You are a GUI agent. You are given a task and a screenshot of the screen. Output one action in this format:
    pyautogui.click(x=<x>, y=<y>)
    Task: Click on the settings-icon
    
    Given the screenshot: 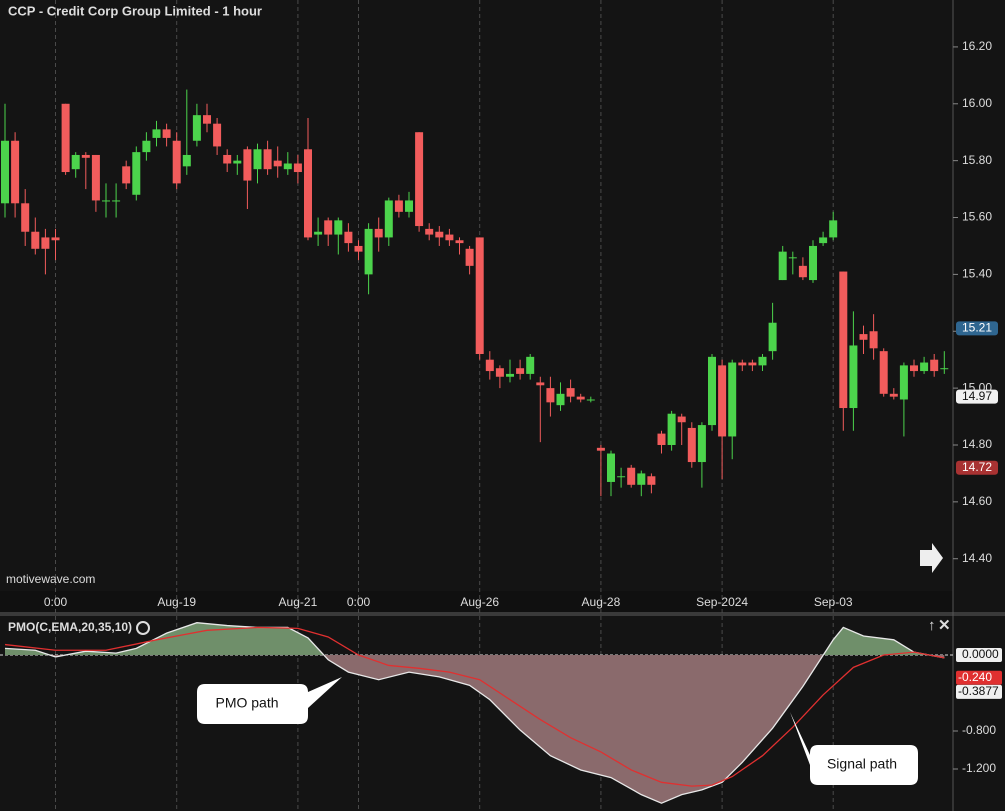 What is the action you would take?
    pyautogui.click(x=143, y=628)
    